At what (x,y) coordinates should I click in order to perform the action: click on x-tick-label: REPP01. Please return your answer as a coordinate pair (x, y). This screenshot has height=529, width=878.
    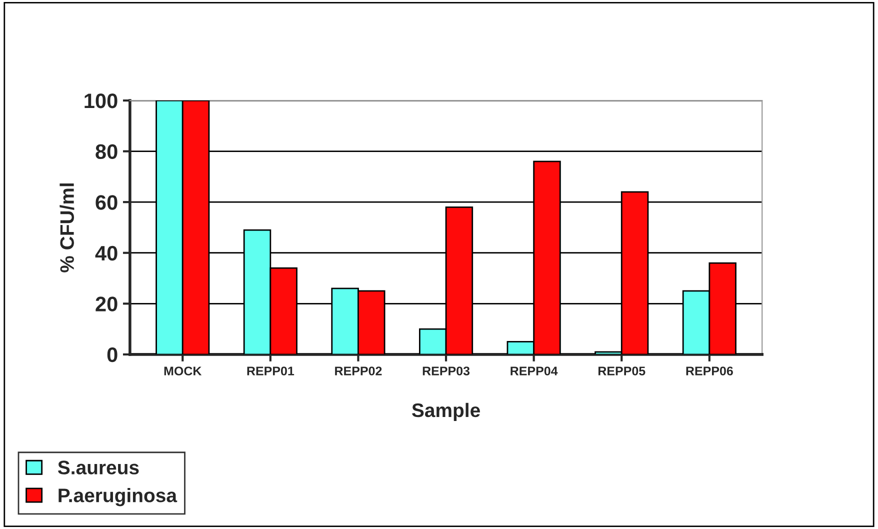
    Looking at the image, I should click on (270, 371).